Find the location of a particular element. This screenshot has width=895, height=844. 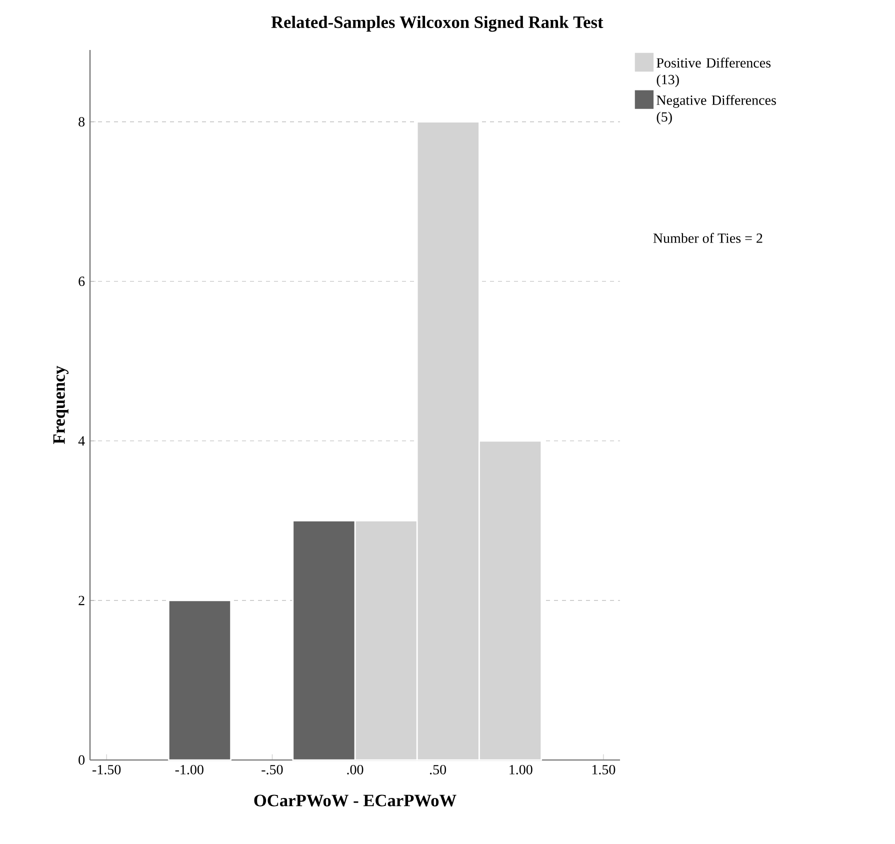

legend-label: Positive Differences (13) is located at coordinates (713, 73).